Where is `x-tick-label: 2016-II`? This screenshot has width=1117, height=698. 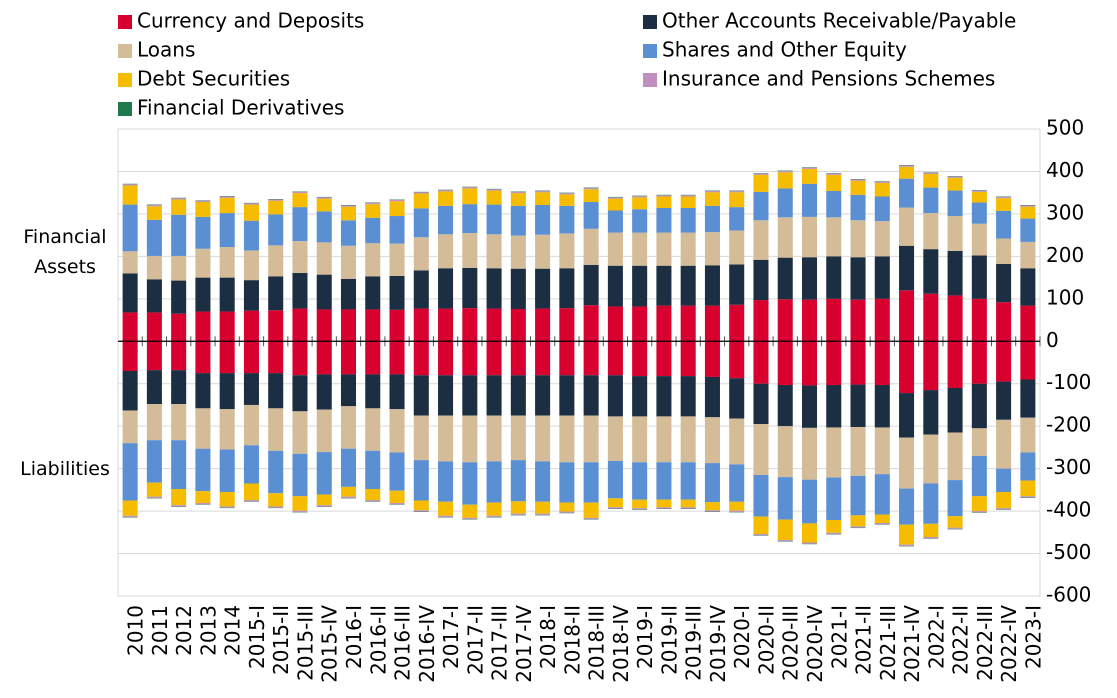 x-tick-label: 2016-II is located at coordinates (378, 640).